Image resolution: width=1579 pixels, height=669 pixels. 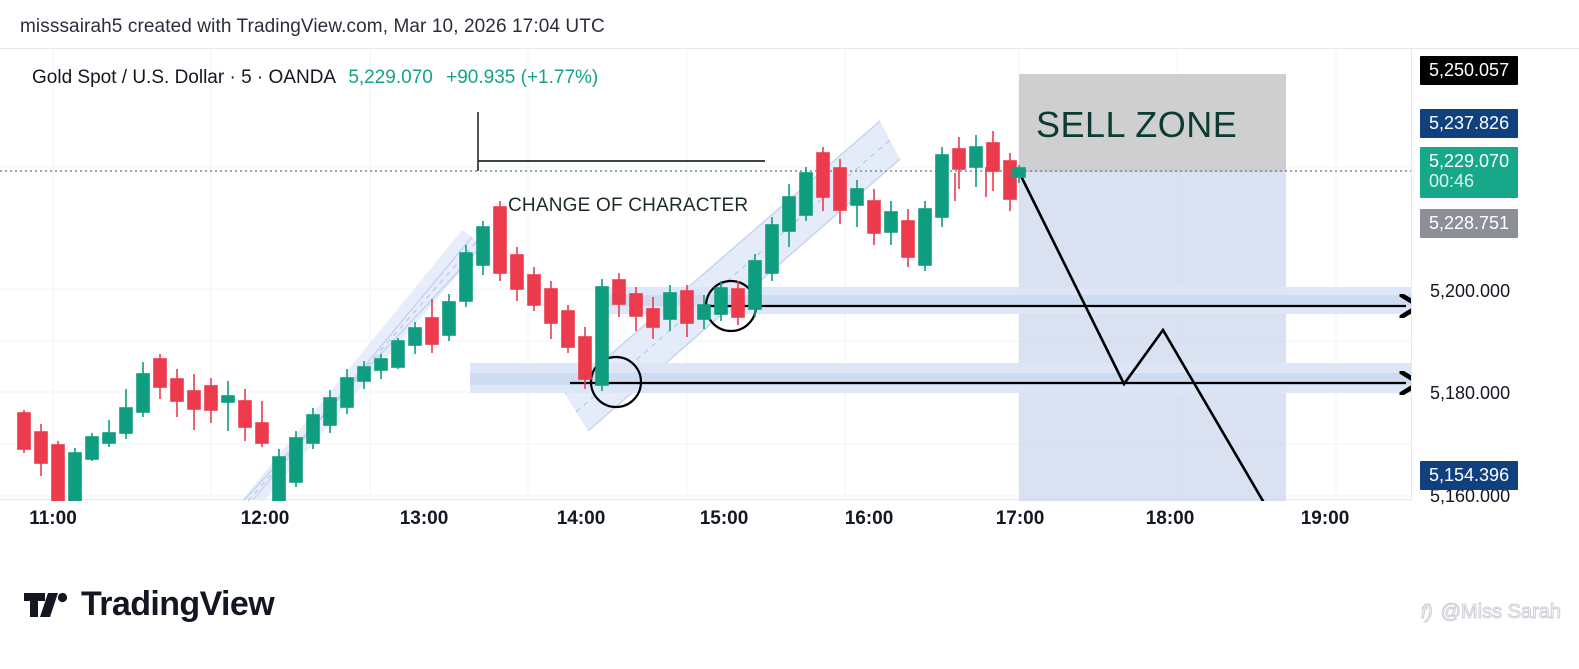 I want to click on sell-zone-box, so click(x=1152, y=123).